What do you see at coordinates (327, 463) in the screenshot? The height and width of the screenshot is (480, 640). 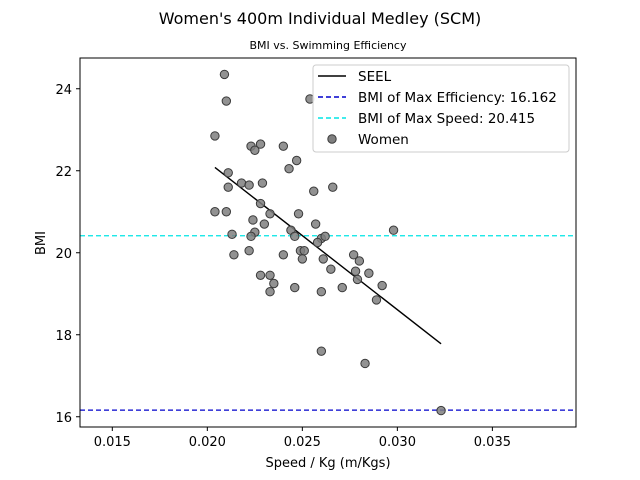 I see `x-axis-label: Speed / Kg (m/Kgs)` at bounding box center [327, 463].